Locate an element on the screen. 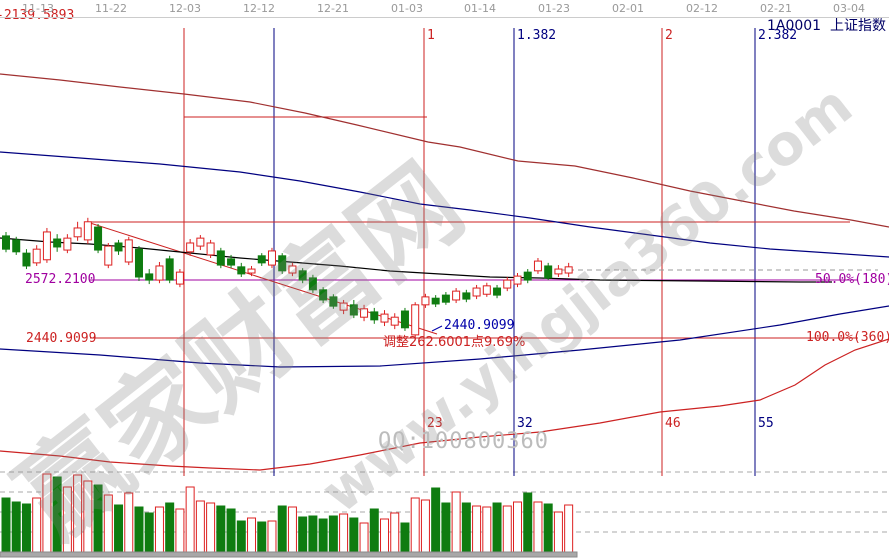  date-tick-01-23: 01-23 is located at coordinates (554, 8).